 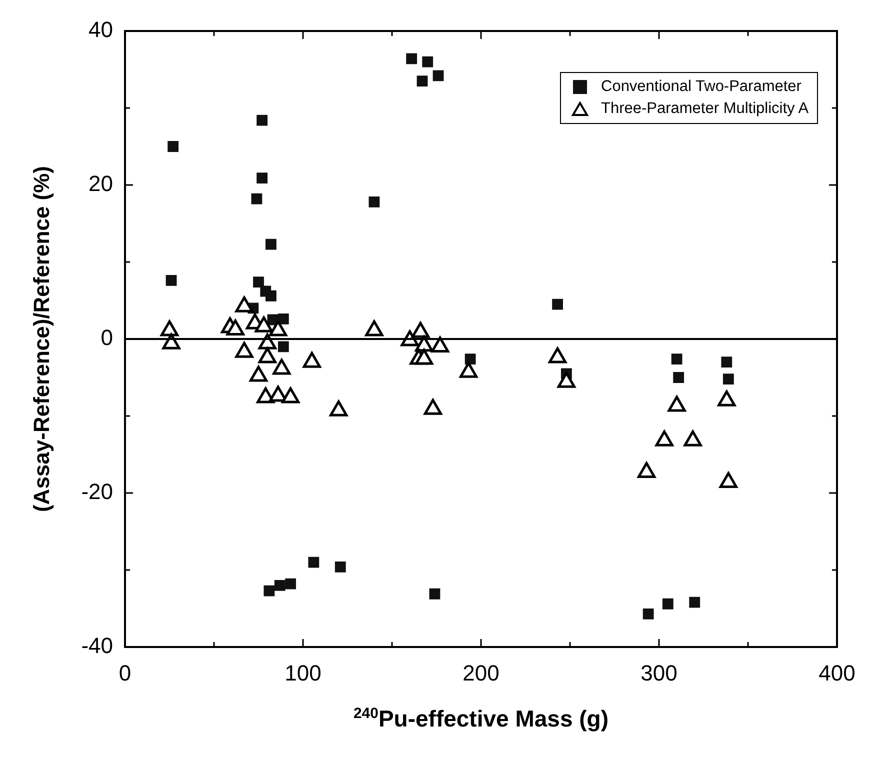 I want to click on legend-label: Conventional Two-Parameter, so click(x=701, y=87).